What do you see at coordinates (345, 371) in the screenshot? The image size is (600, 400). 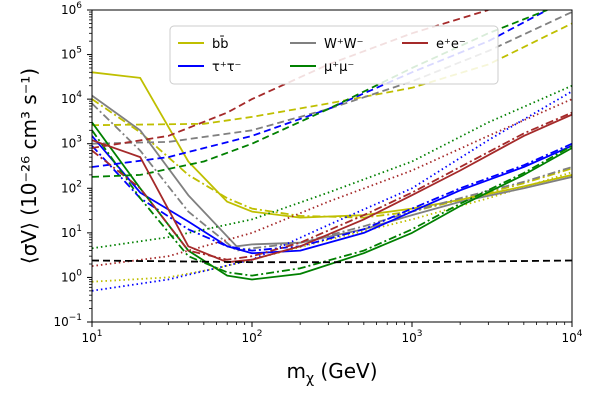 I see `x-label-unit: (GeV)` at bounding box center [345, 371].